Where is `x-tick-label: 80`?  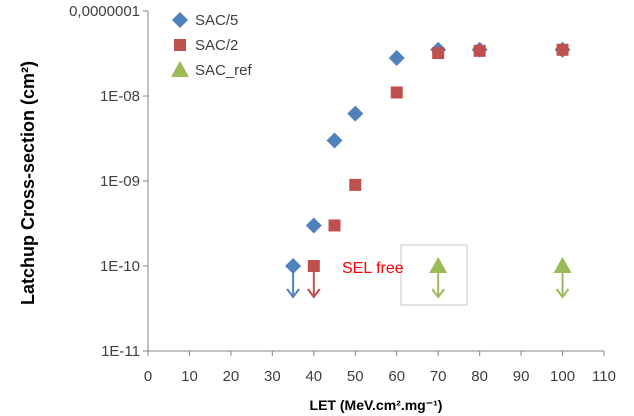 x-tick-label: 80 is located at coordinates (479, 376).